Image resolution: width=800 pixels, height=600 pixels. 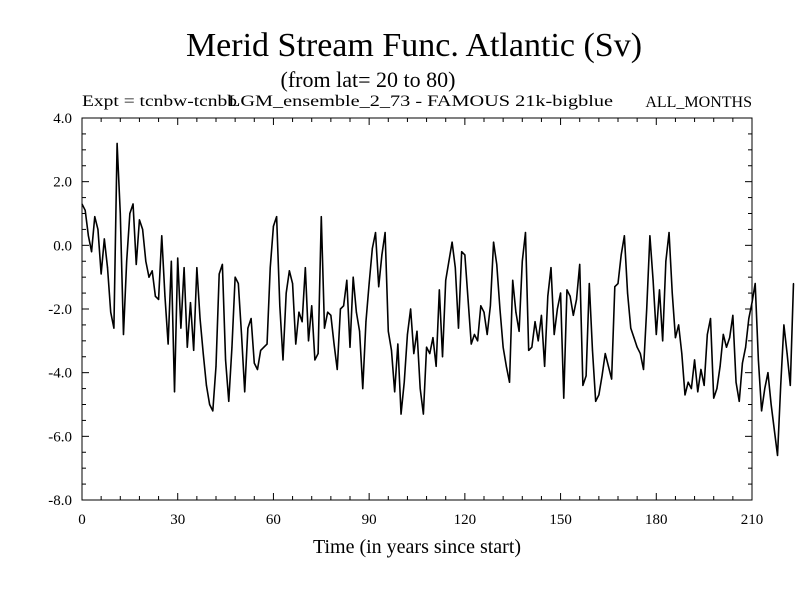 What do you see at coordinates (62, 183) in the screenshot?
I see `y-tick-label: 2.0` at bounding box center [62, 183].